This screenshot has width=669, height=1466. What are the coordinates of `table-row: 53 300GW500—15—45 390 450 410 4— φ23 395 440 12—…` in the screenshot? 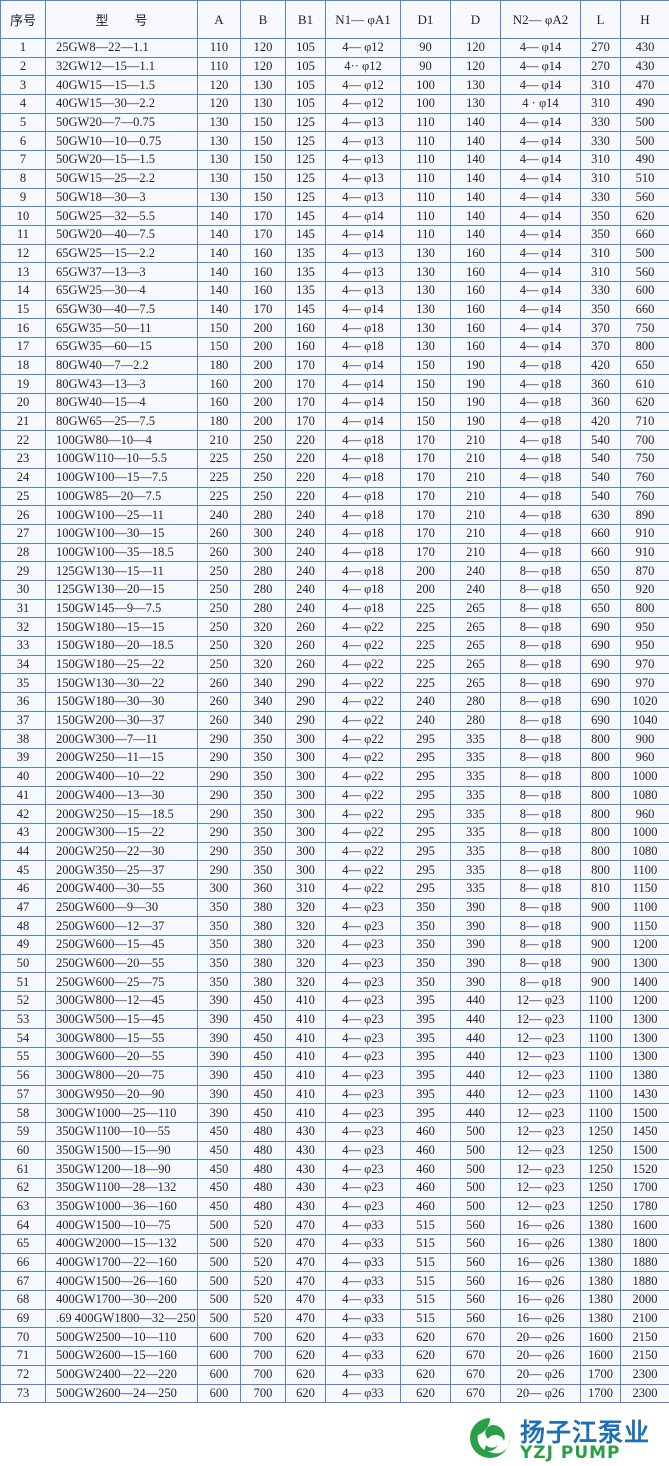 It's located at (334, 1019).